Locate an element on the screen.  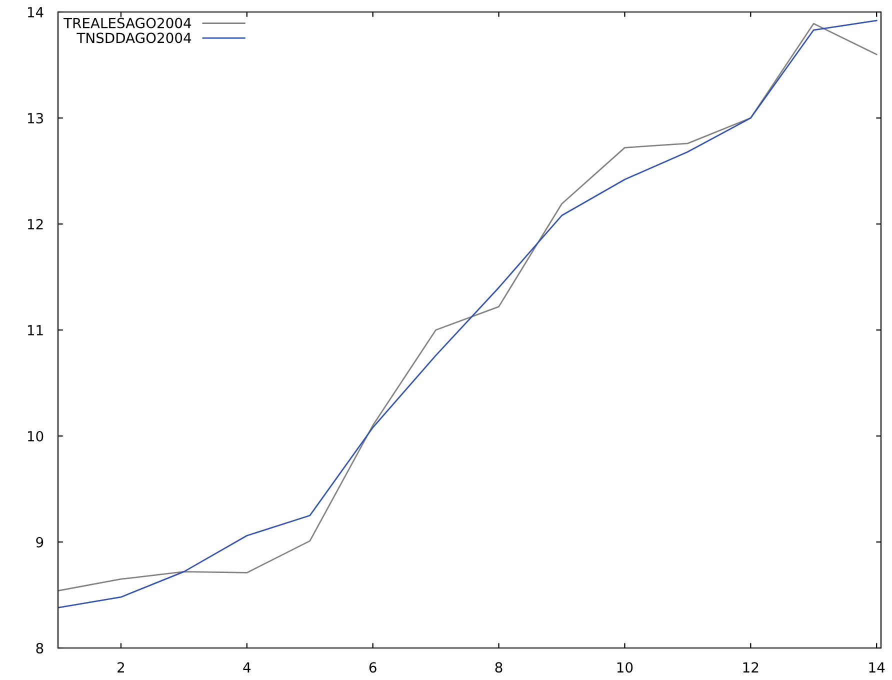
x-tick-label: 4 is located at coordinates (247, 667).